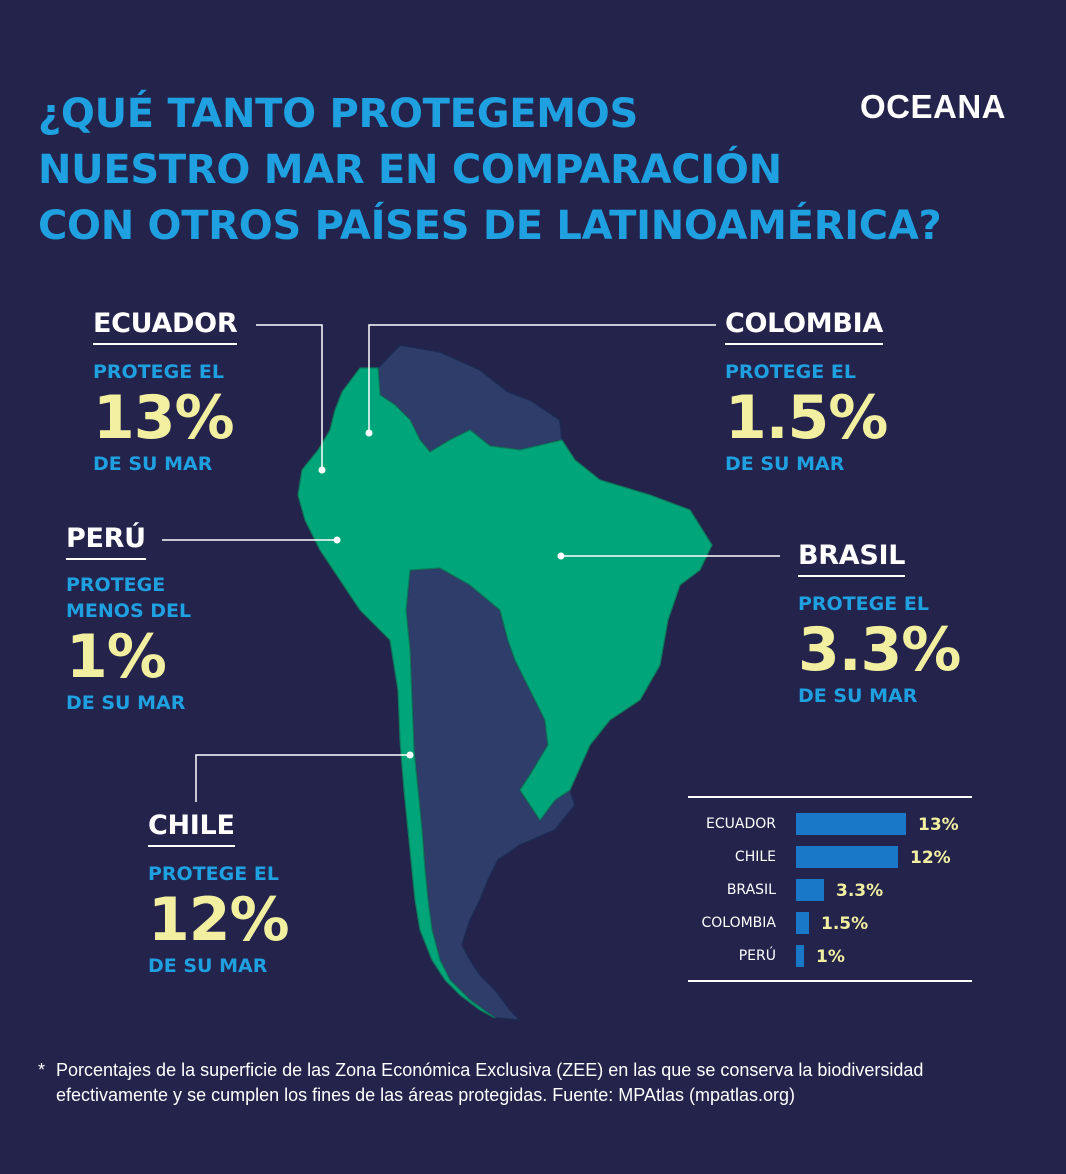 This screenshot has height=1174, width=1066. Describe the element at coordinates (860, 891) in the screenshot. I see `bar-value-label: 3.3%` at that location.